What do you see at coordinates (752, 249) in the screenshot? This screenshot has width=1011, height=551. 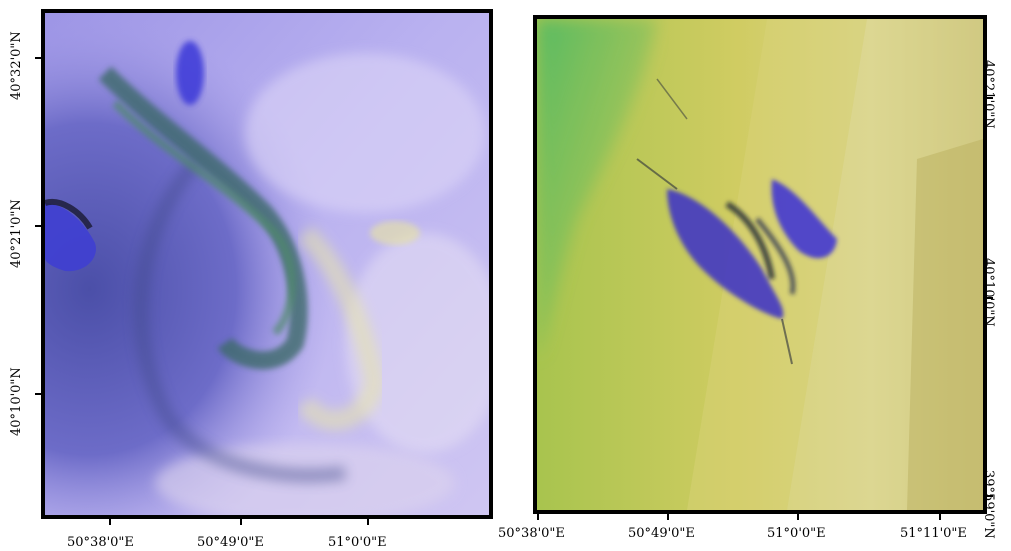 I see `oil-slick` at bounding box center [752, 249].